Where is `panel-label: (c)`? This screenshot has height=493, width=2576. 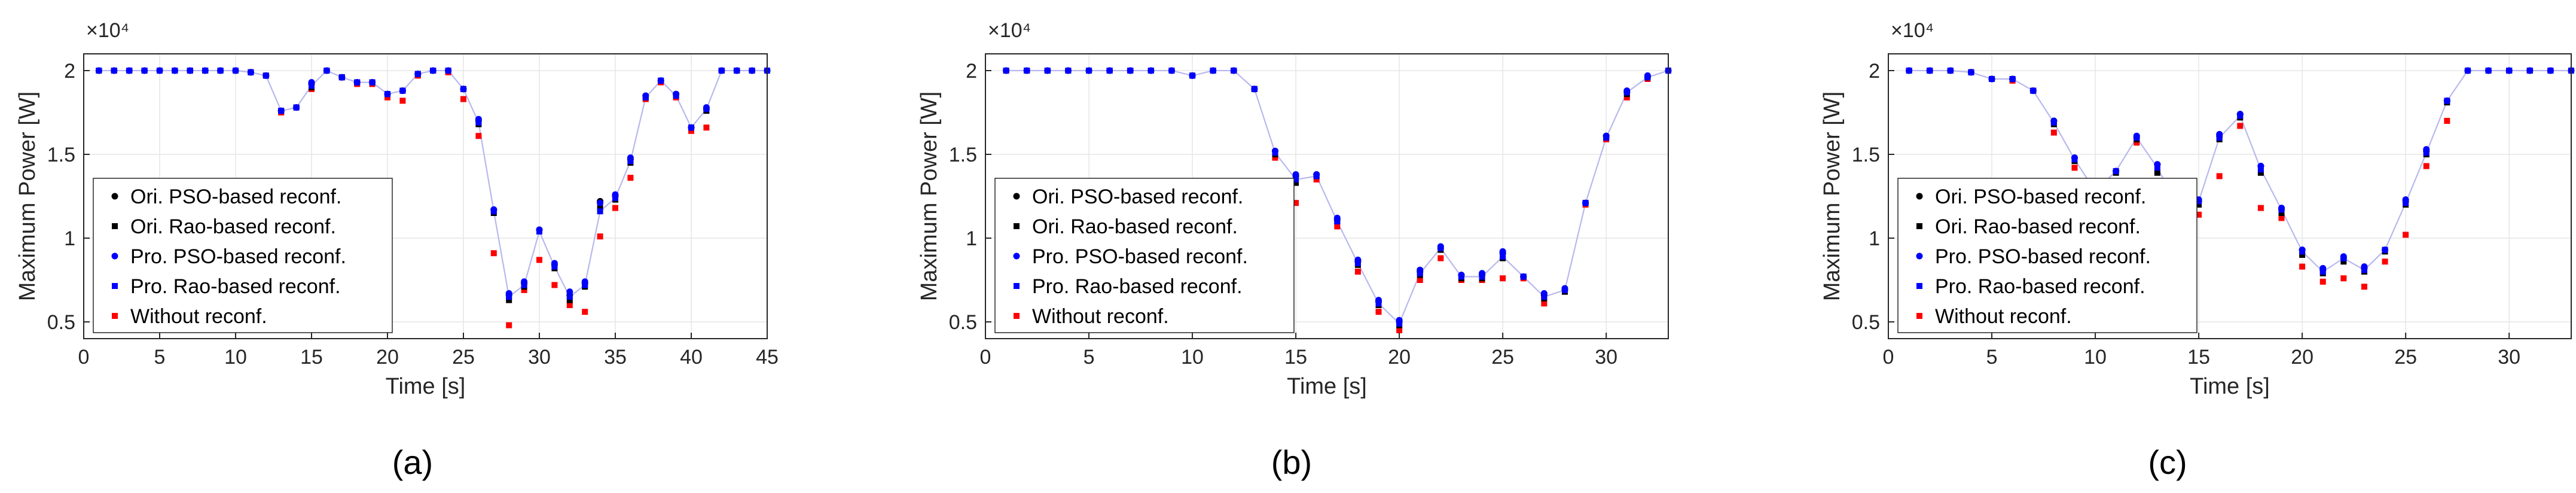
panel-label: (c) is located at coordinates (2167, 462).